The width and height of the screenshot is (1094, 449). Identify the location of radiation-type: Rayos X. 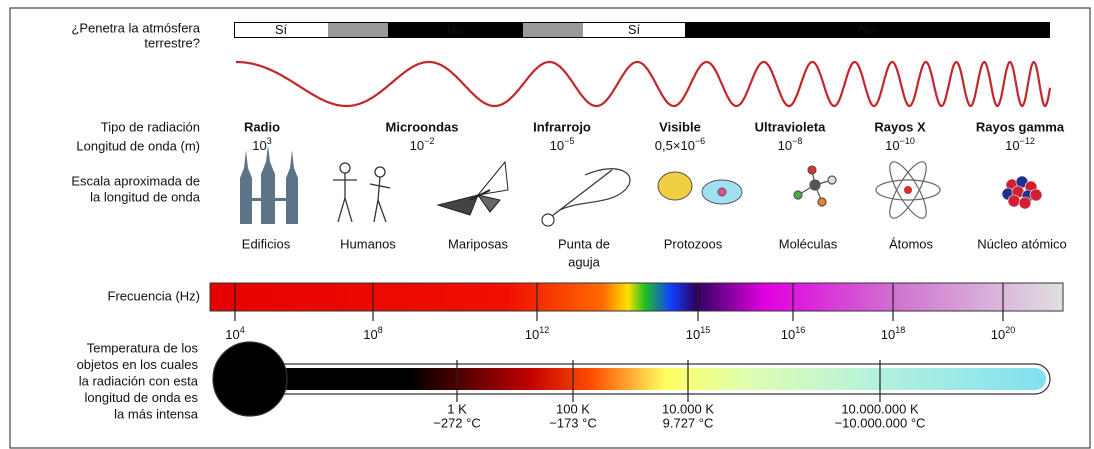
(900, 126).